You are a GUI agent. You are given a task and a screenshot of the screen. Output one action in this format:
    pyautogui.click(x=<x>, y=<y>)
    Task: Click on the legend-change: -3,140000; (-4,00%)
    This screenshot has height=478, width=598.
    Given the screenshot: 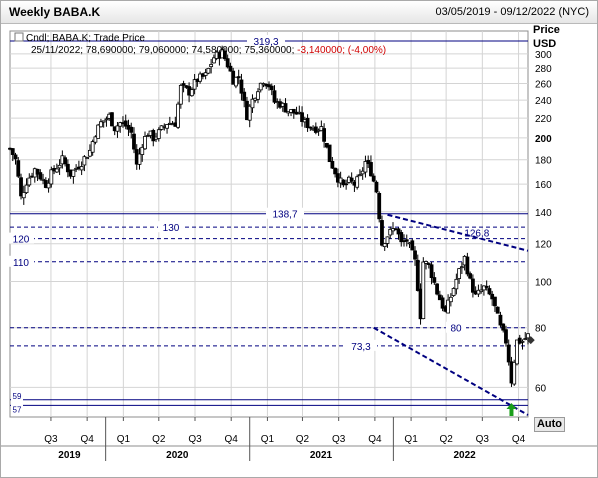 What is the action you would take?
    pyautogui.click(x=341, y=50)
    